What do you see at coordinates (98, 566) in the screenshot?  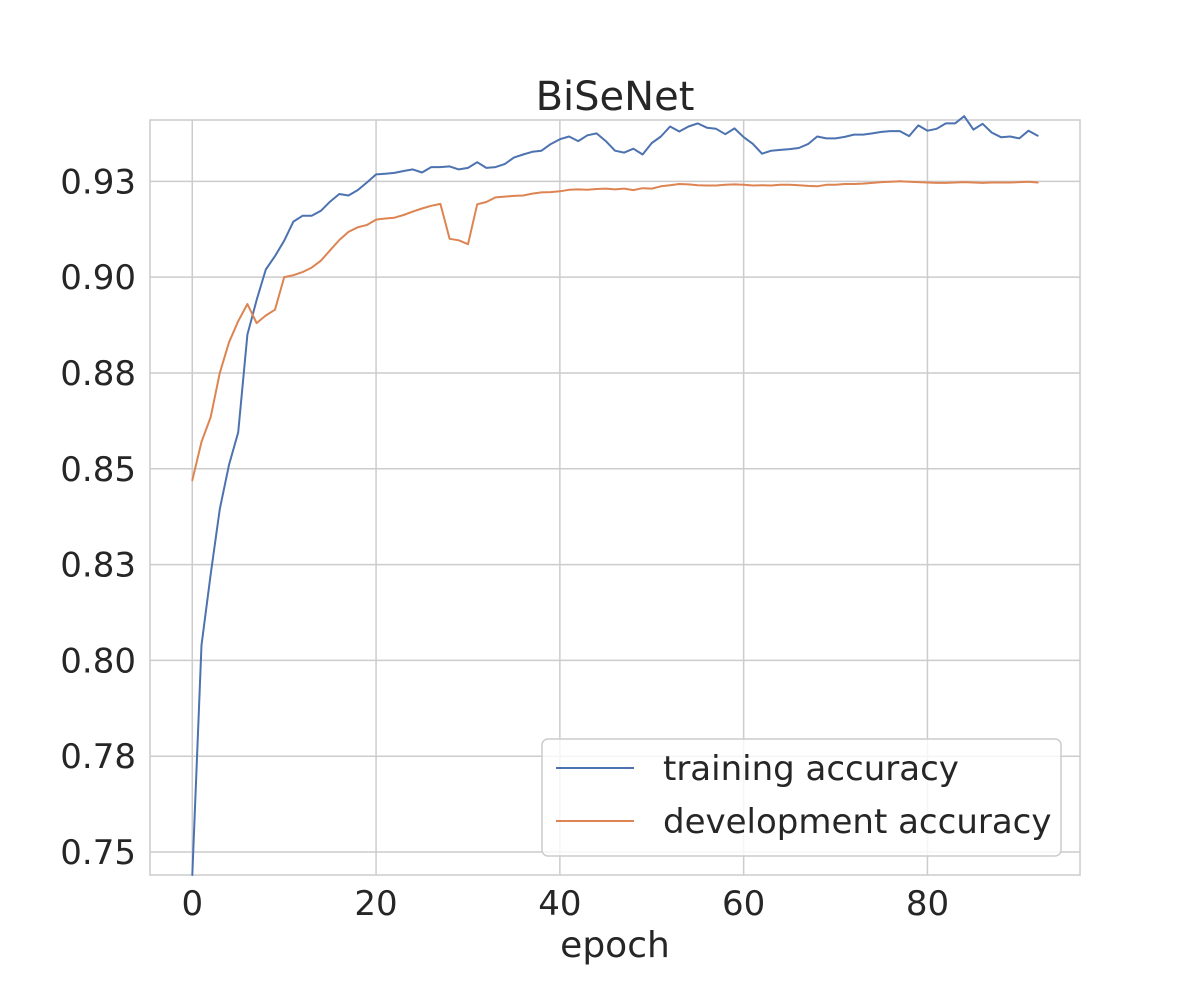 I see `y-tick-label: 0.83` at bounding box center [98, 566].